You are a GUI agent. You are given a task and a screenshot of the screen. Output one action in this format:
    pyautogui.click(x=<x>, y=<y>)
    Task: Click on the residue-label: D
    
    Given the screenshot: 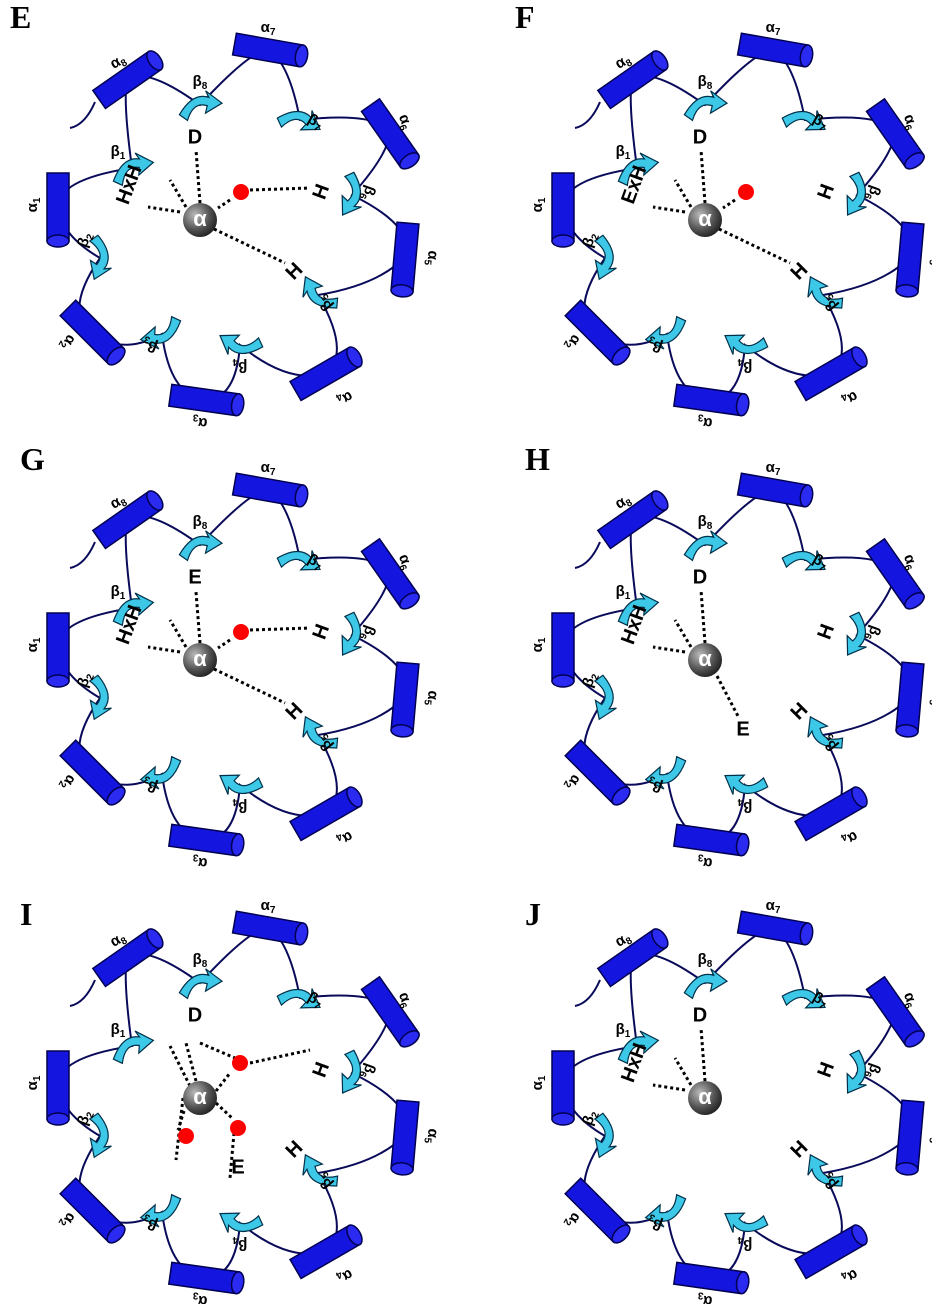 What is the action you would take?
    pyautogui.click(x=195, y=137)
    